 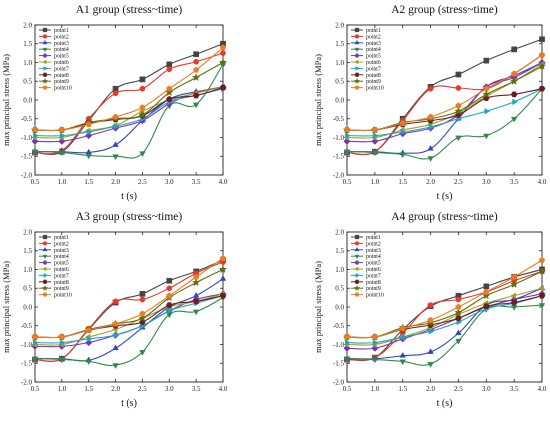 I want to click on y-tick-label: 2.0, so click(x=27, y=25).